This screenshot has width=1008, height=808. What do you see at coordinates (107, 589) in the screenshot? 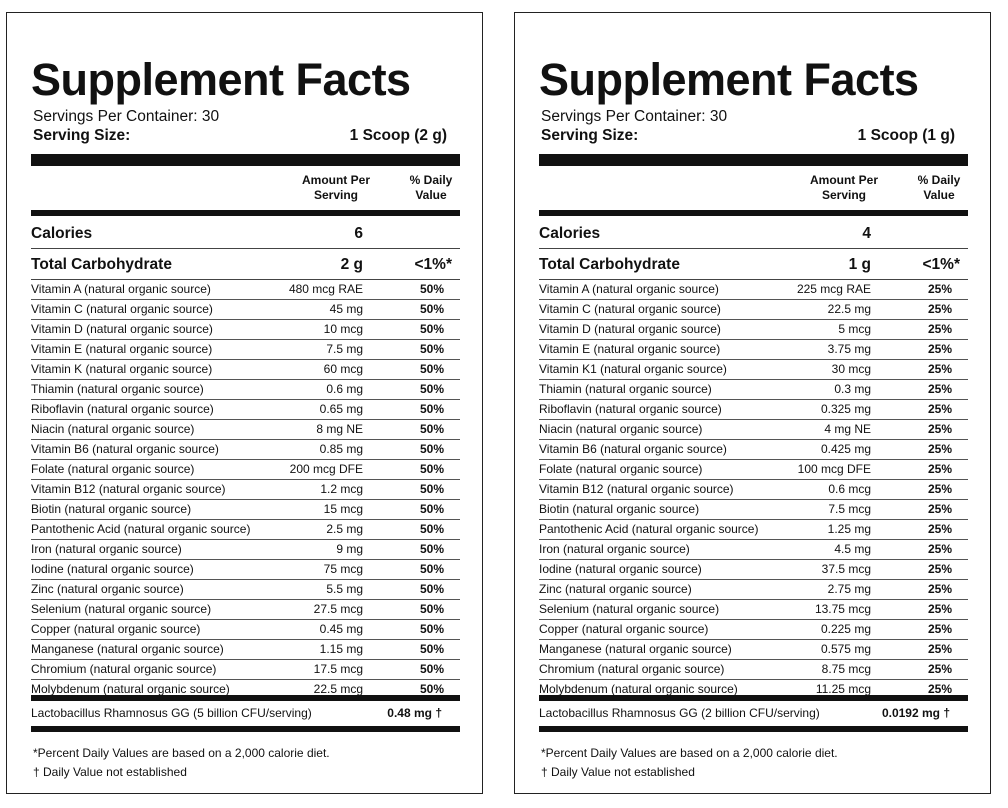
I see `nutrient-name: Zinc (natural organic source)` at bounding box center [107, 589].